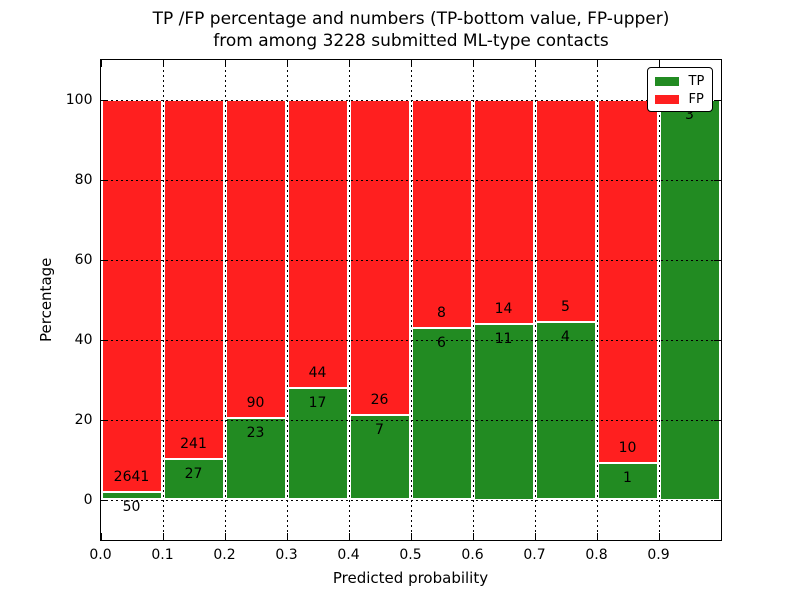  I want to click on y-tick-label: 60, so click(83, 259).